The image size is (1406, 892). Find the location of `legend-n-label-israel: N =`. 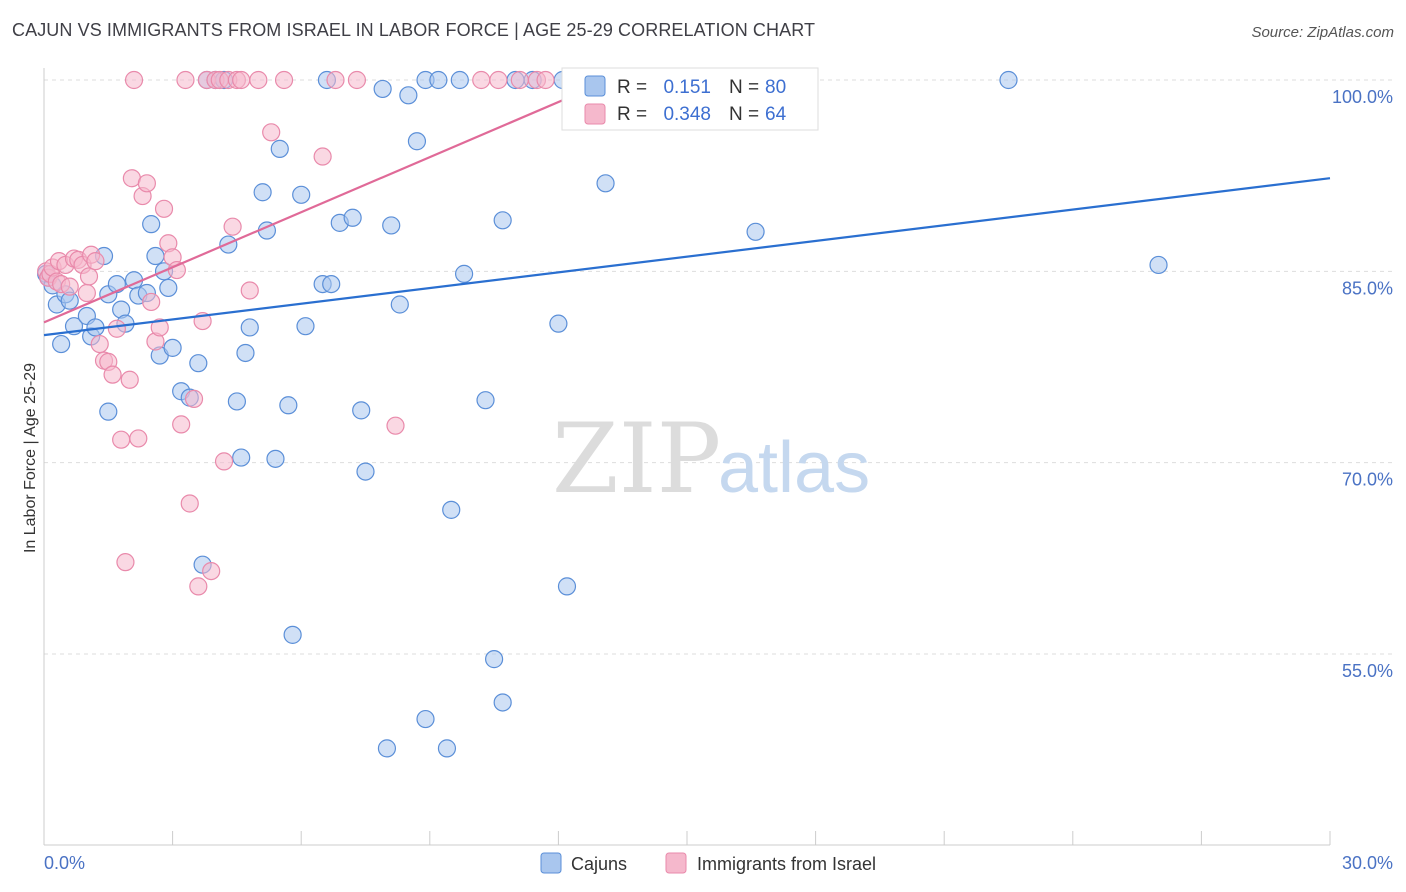

legend-n-label-israel: N = is located at coordinates (744, 114).